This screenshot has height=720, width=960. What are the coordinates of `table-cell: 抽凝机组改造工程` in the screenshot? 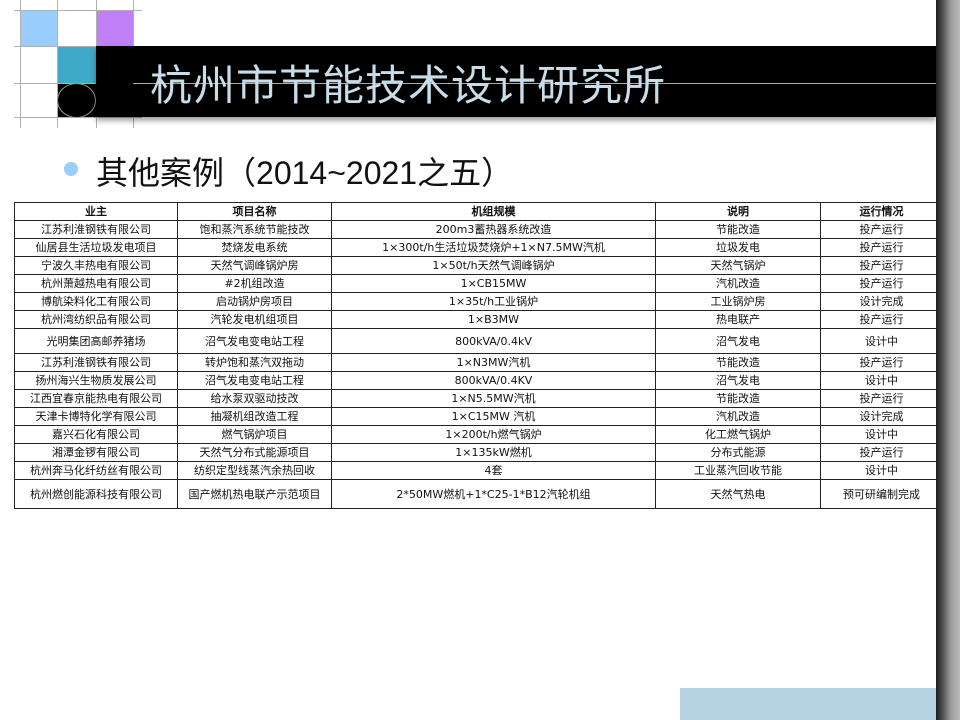 It's located at (254, 416).